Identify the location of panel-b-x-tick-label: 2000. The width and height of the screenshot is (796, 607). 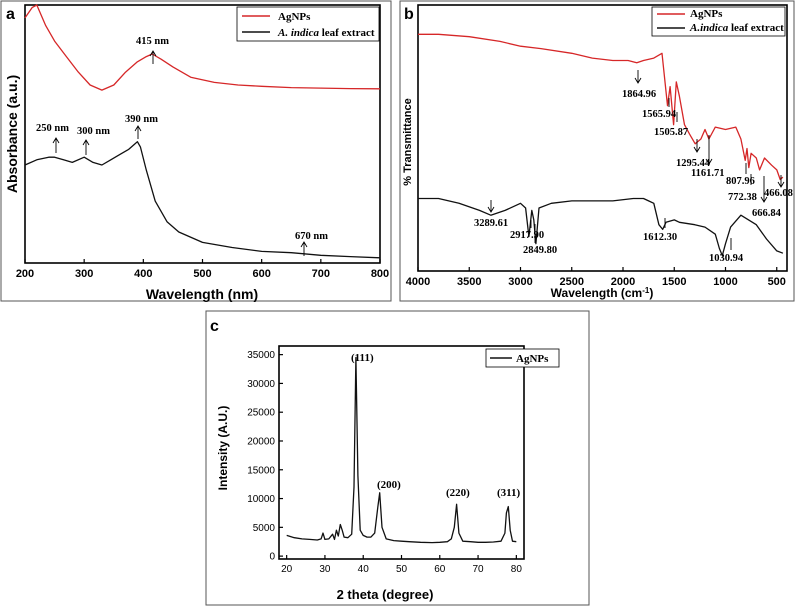
(623, 282).